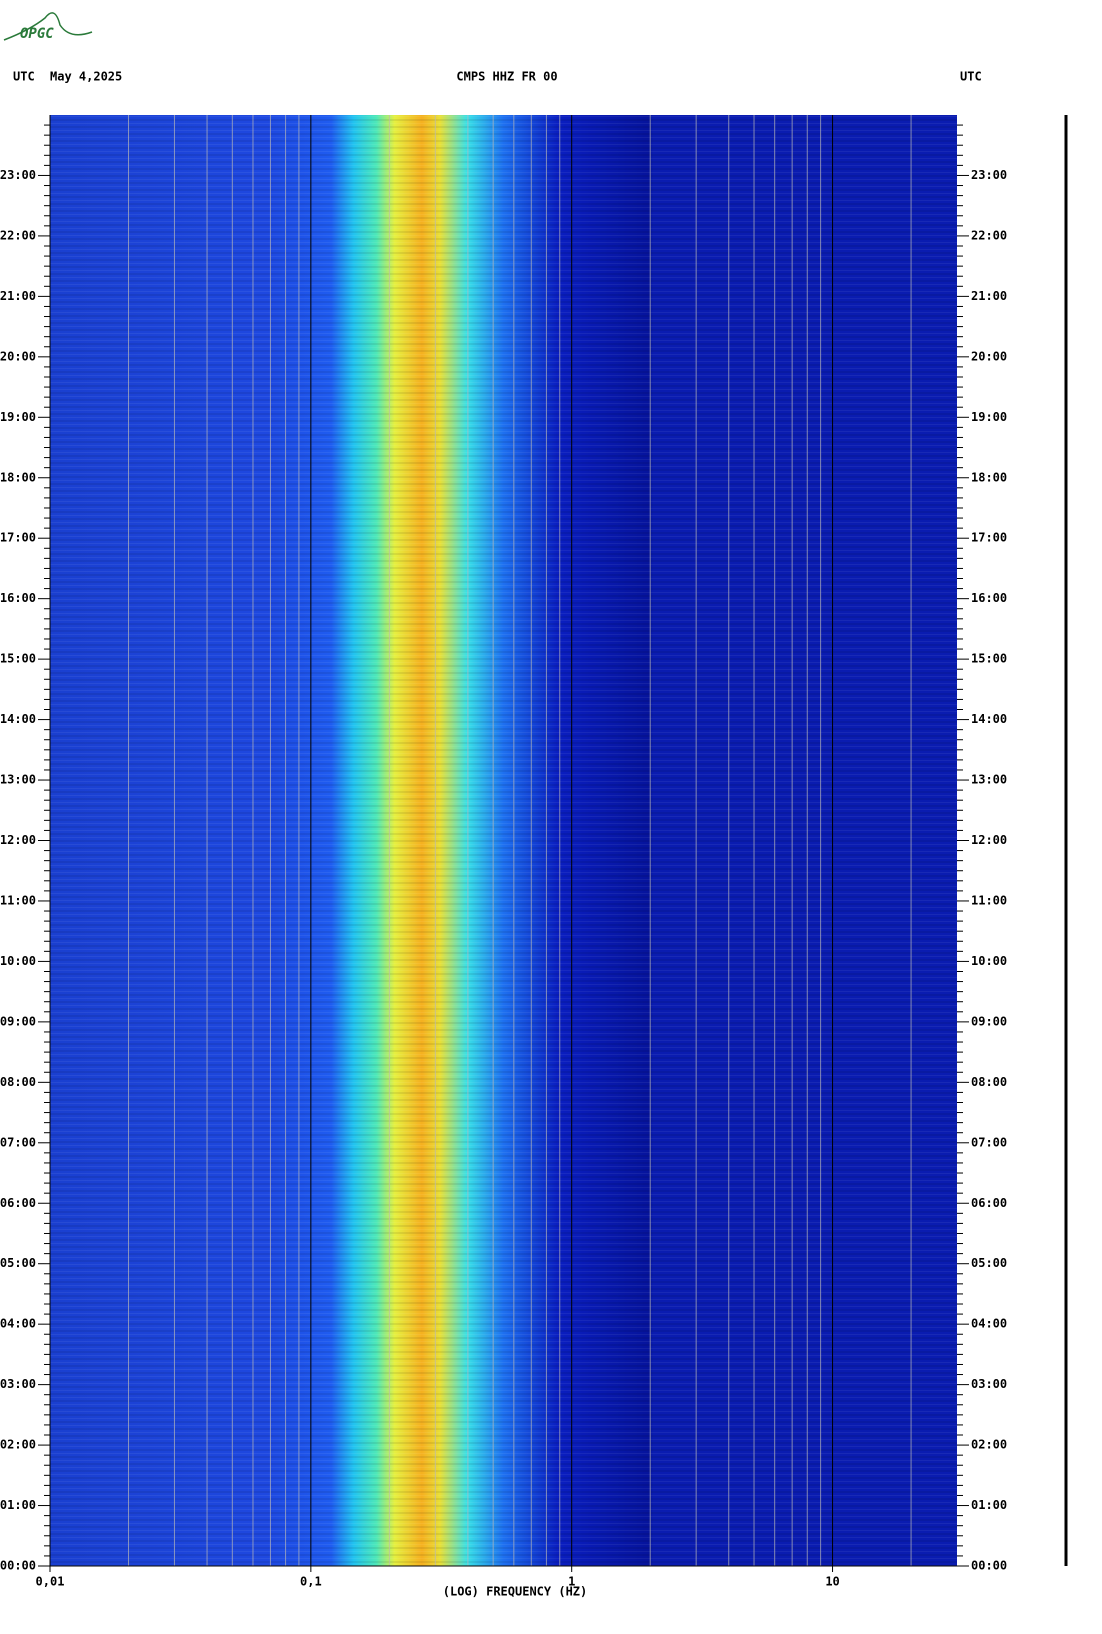 Image resolution: width=1102 pixels, height=1634 pixels. Describe the element at coordinates (18, 356) in the screenshot. I see `y-tick-label-left: 20:00` at that location.